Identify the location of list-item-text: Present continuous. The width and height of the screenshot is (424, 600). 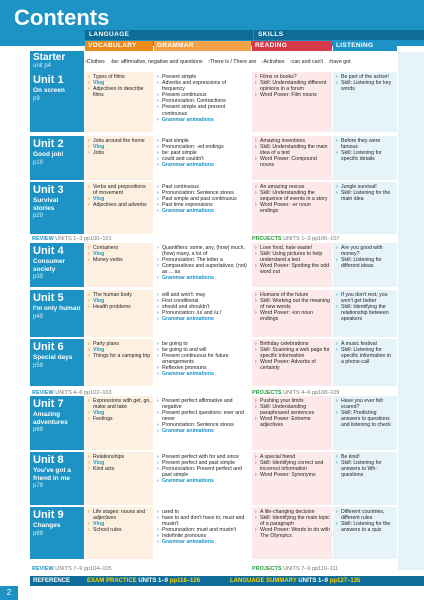
(184, 95).